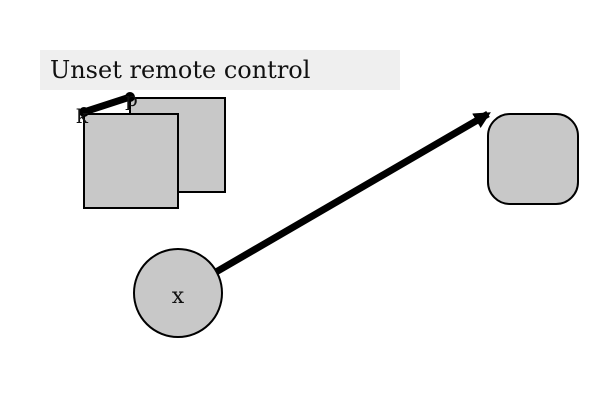  I want to click on label-x: x, so click(178, 296).